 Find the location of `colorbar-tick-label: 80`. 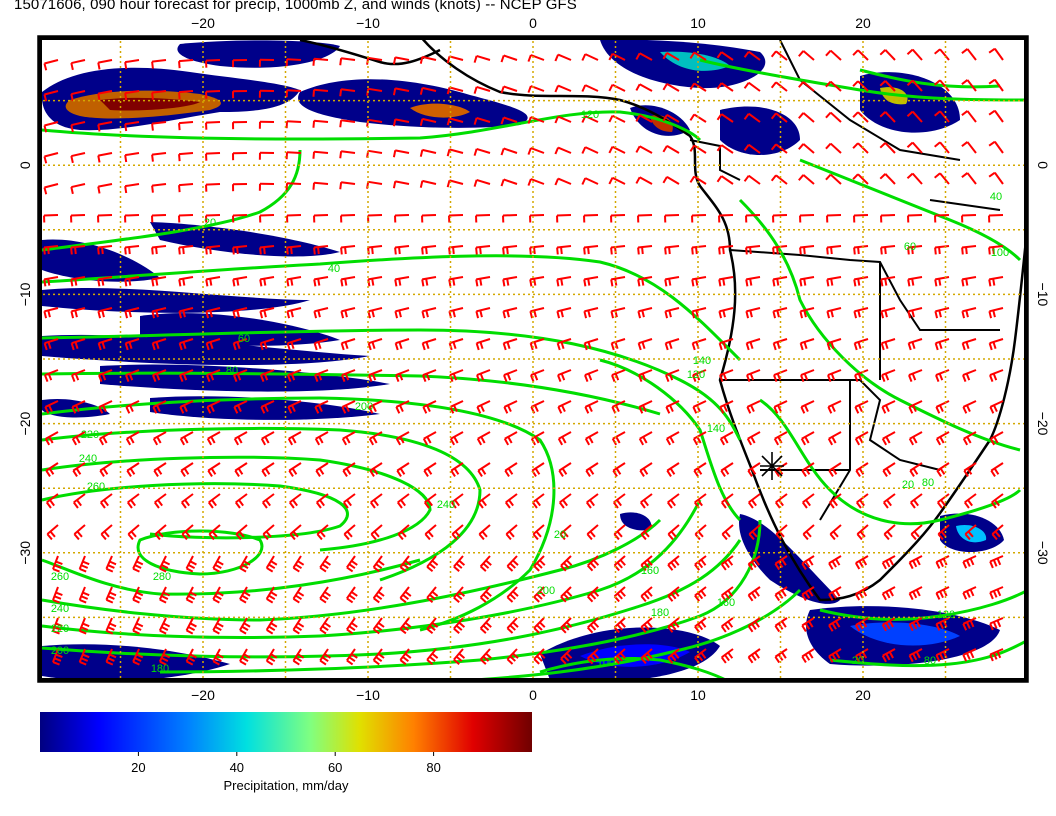

colorbar-tick-label: 80 is located at coordinates (433, 767).